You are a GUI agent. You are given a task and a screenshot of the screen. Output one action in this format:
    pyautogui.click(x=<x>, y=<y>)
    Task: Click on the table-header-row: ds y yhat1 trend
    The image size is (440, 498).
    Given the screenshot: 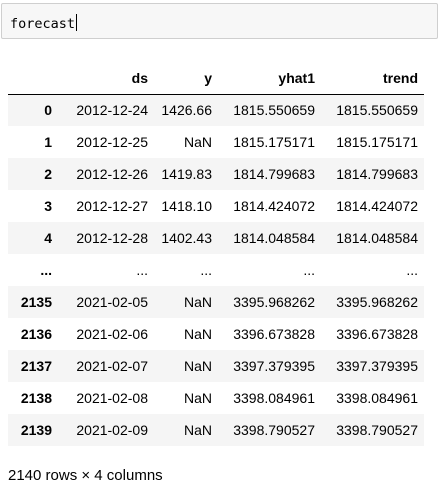 What is the action you would take?
    pyautogui.click(x=216, y=79)
    